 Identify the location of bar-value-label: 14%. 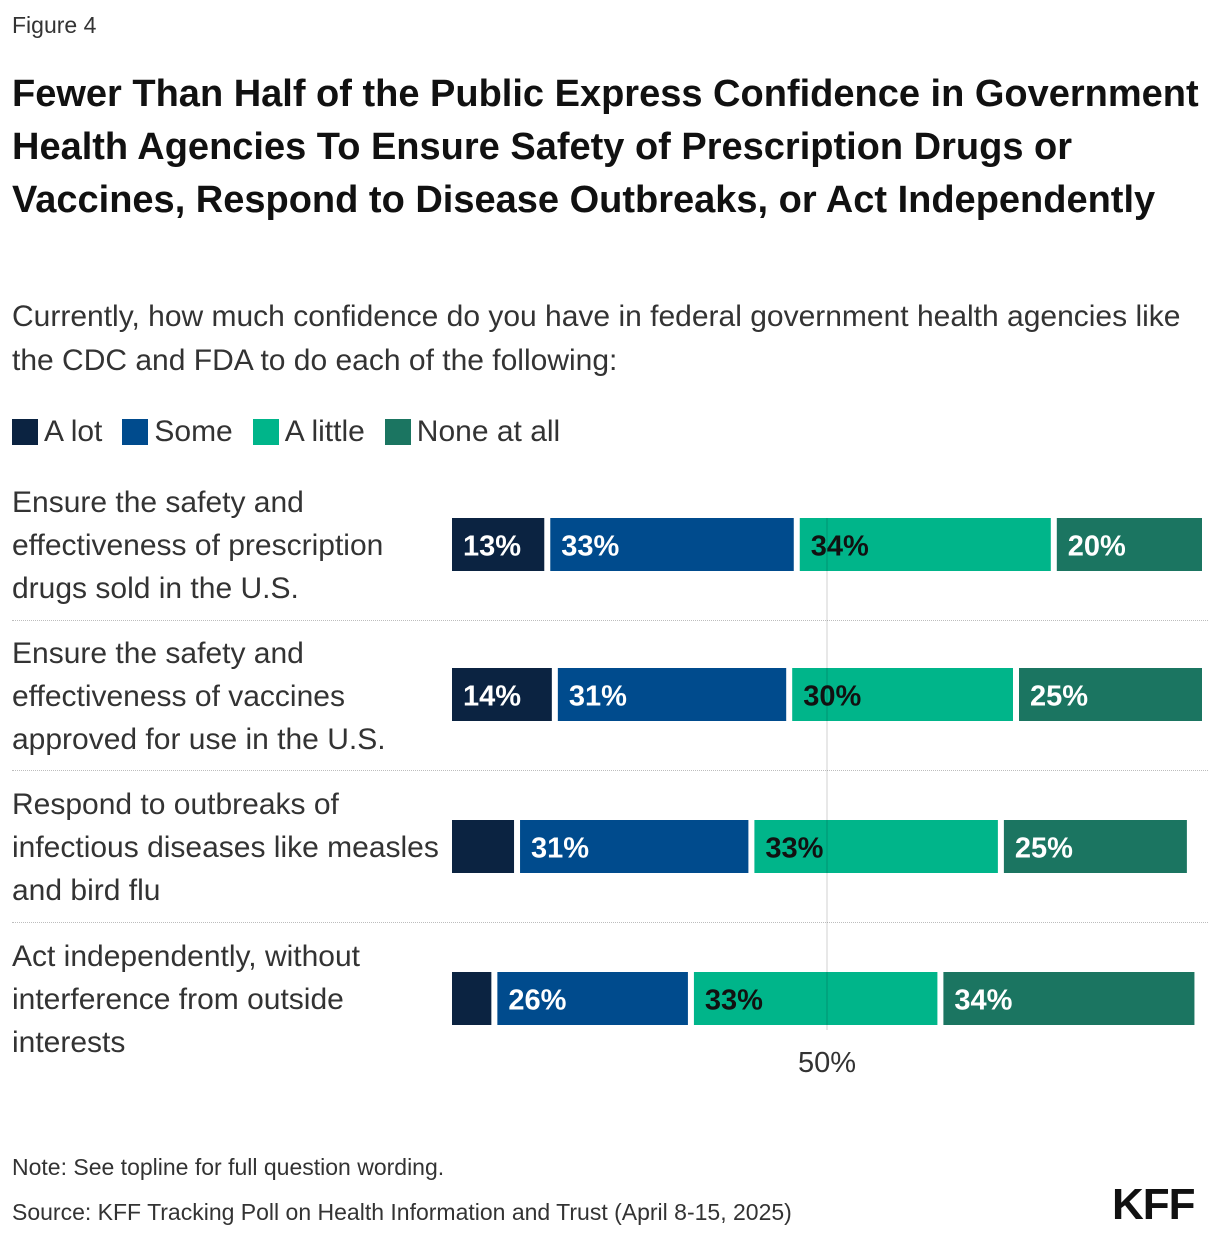
(492, 697).